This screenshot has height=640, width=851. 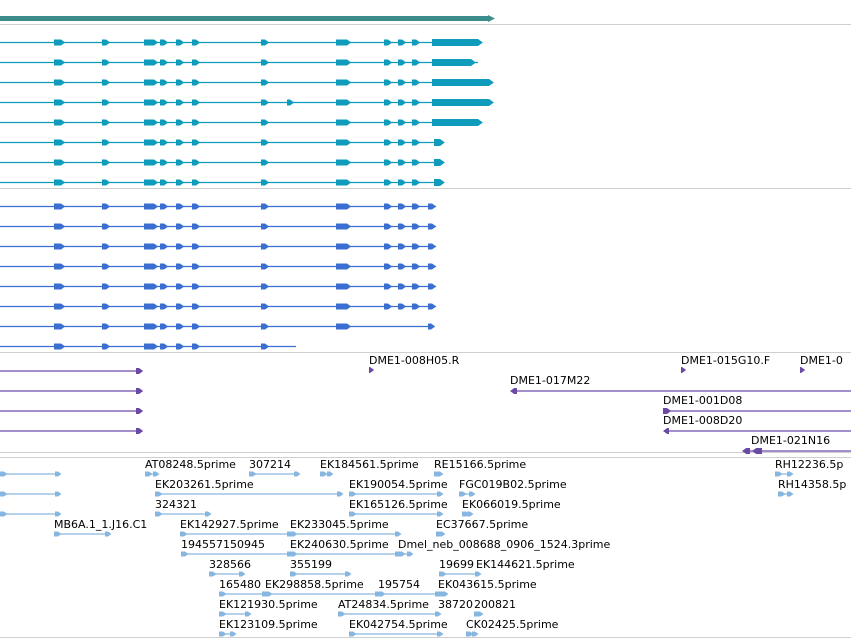 I want to click on clone-DME1-001D08, so click(x=757, y=411).